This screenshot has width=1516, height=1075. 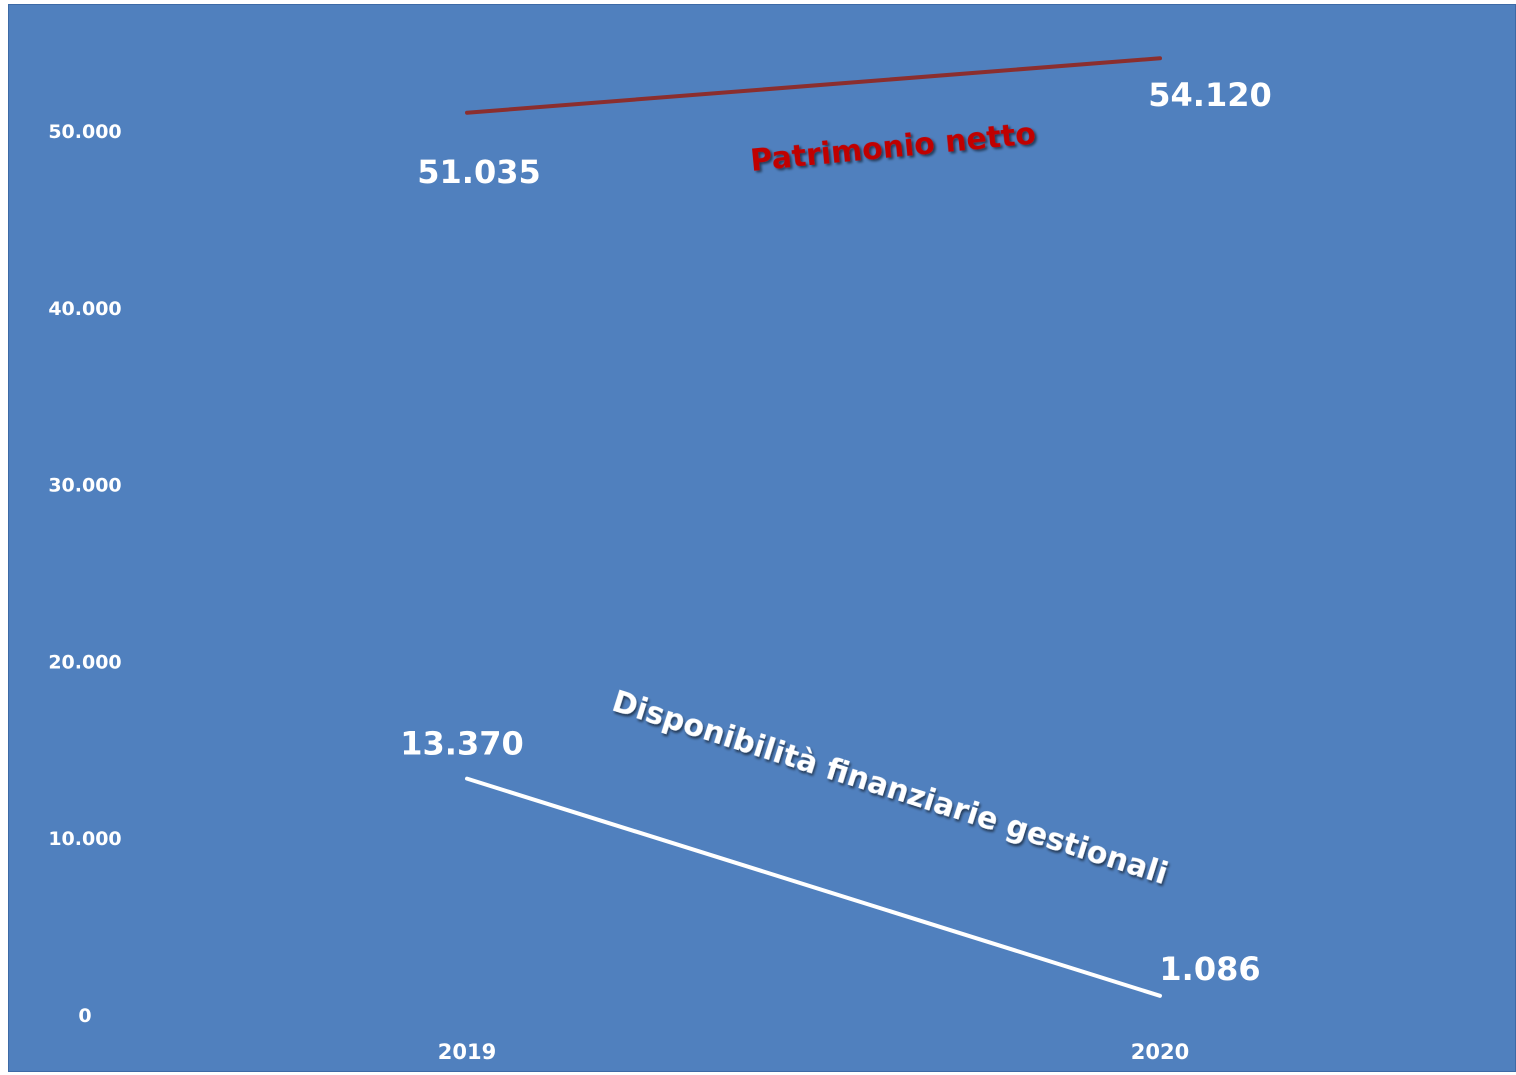 I want to click on data-label: 51.035, so click(x=478, y=172).